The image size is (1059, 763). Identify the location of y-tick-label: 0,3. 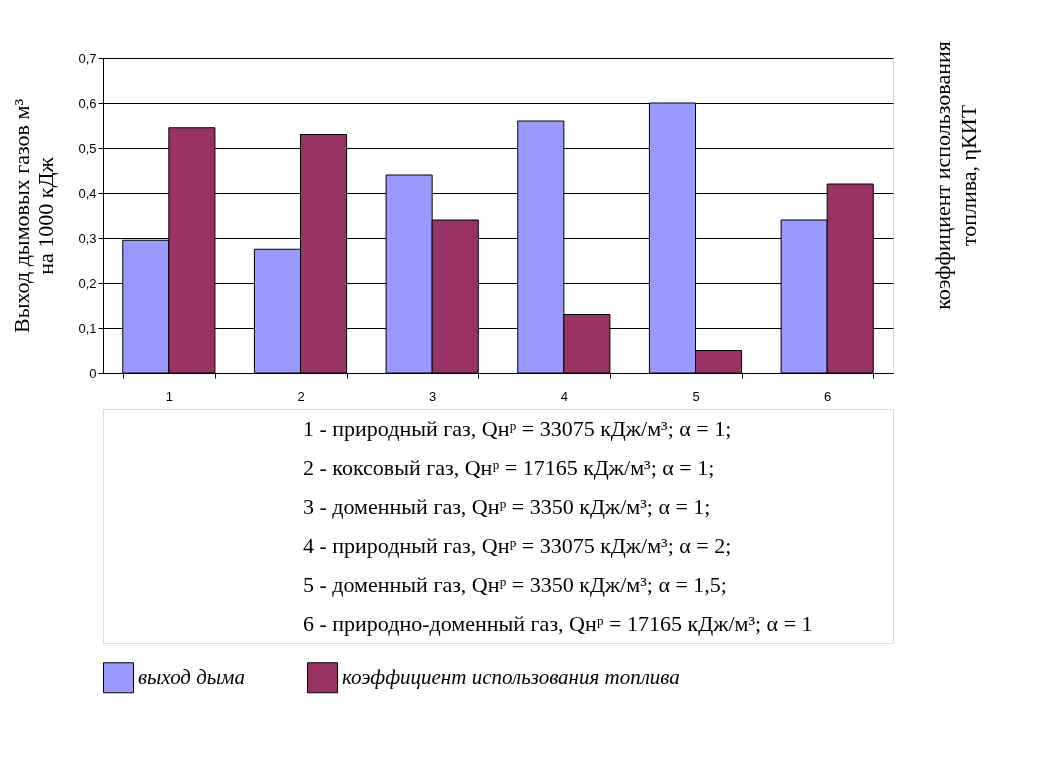
(87, 238).